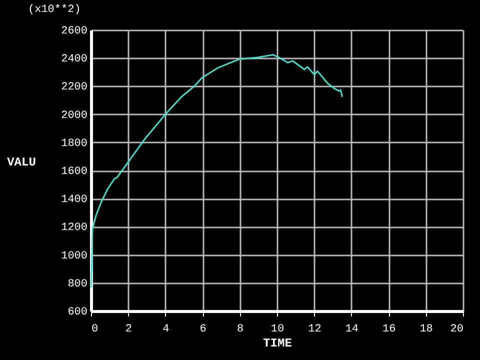 This screenshot has height=360, width=480. I want to click on x-tick-label: 0, so click(95, 330).